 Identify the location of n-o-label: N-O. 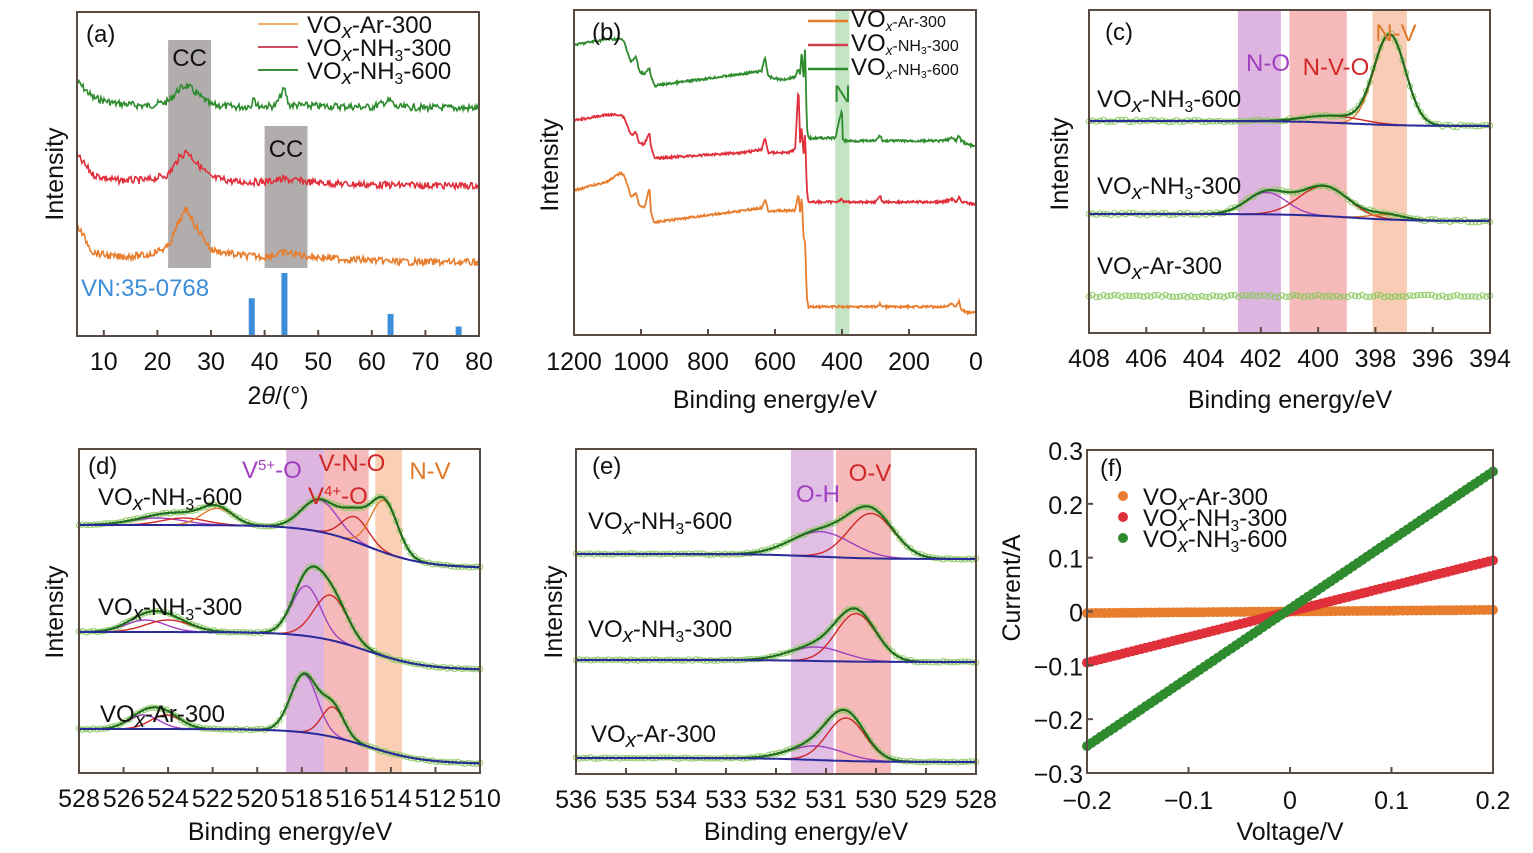
(1268, 63).